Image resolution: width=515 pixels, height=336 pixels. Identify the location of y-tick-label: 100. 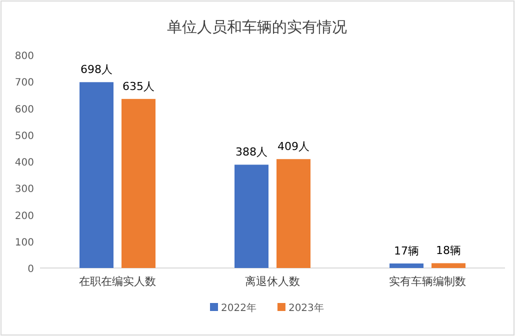
(24, 242).